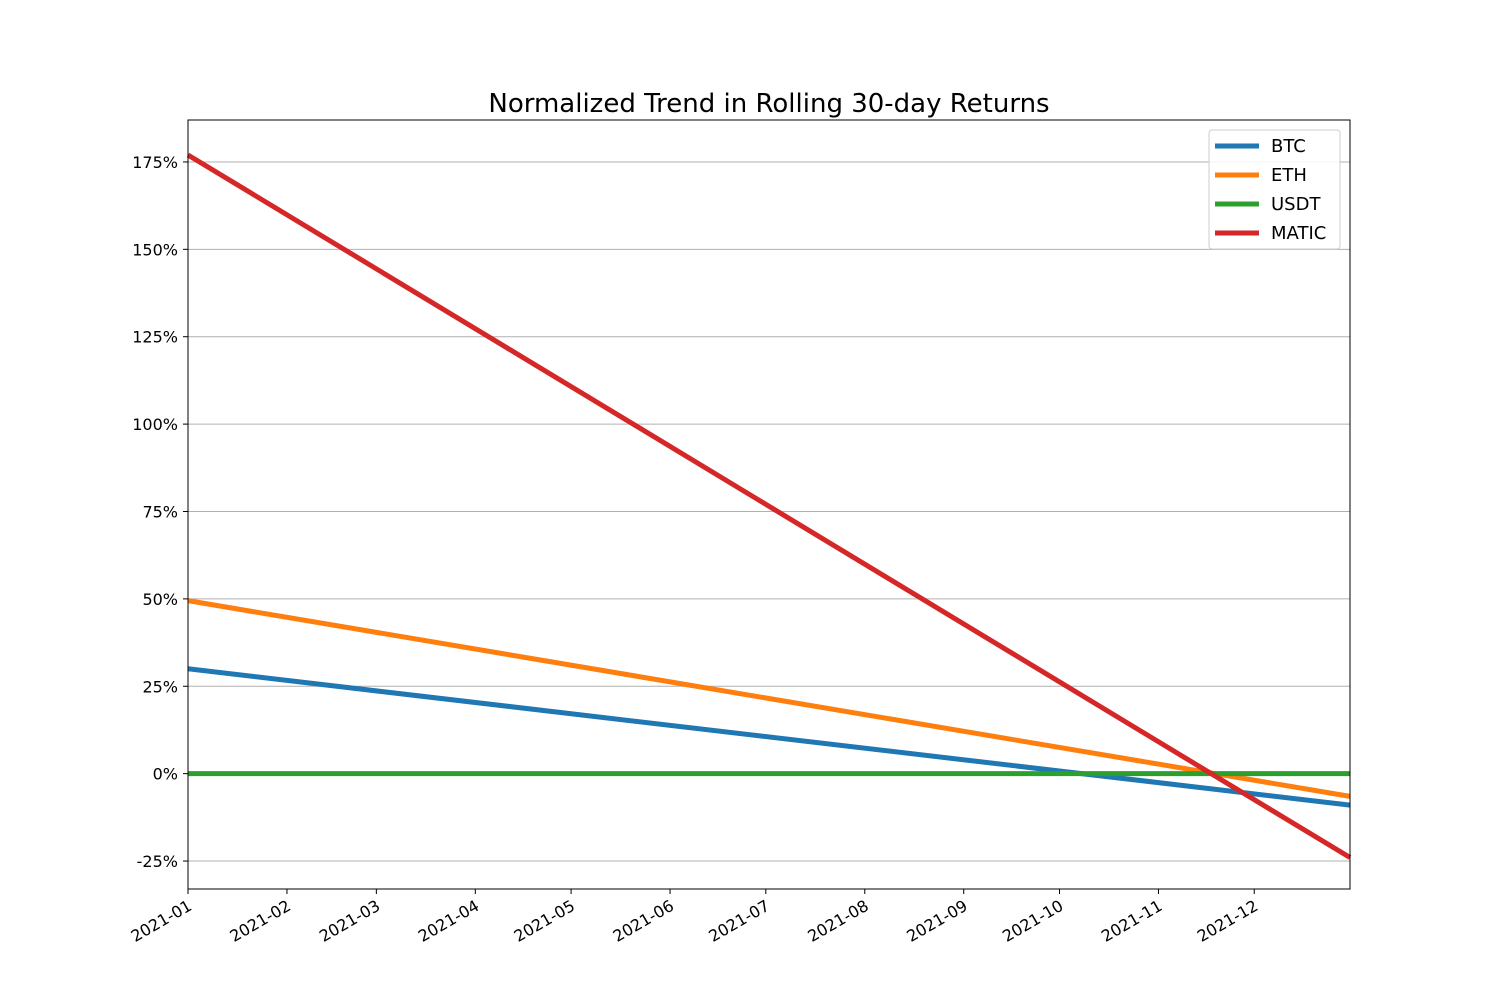 The height and width of the screenshot is (1000, 1500). What do you see at coordinates (1288, 146) in the screenshot?
I see `legend-label-btc: BTC` at bounding box center [1288, 146].